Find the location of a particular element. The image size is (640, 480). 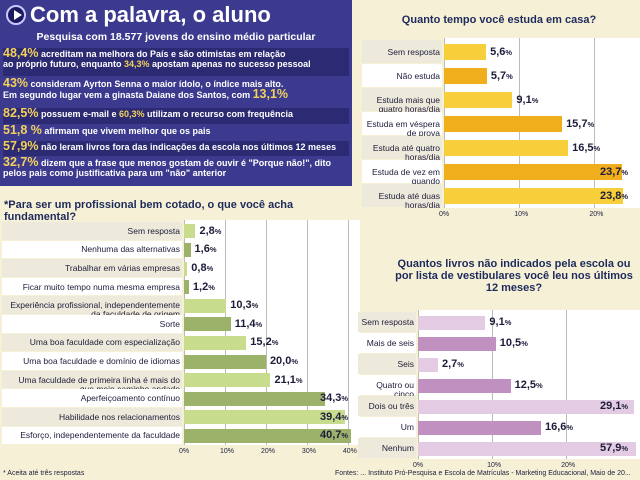

value-label: 23,8% is located at coordinates (614, 195).